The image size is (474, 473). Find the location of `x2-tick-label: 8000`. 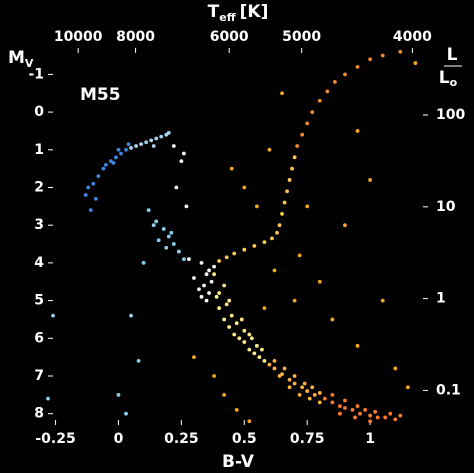

x2-tick-label: 8000 is located at coordinates (135, 37).